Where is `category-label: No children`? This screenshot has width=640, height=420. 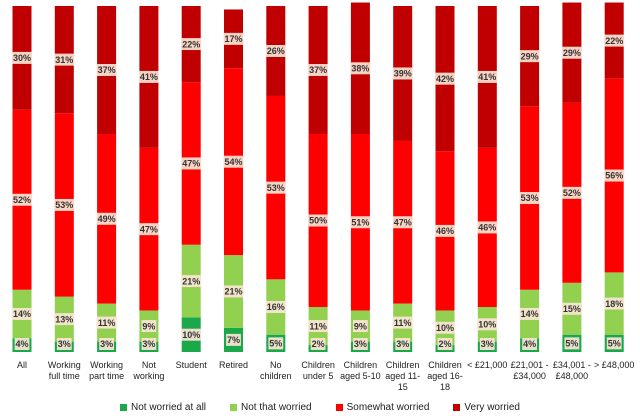 category-label: No children is located at coordinates (276, 370).